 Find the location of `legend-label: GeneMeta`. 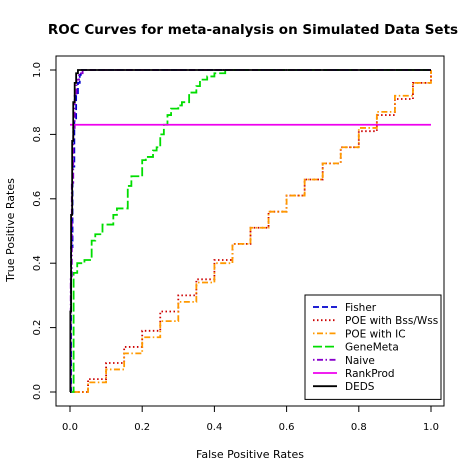

legend-label: GeneMeta is located at coordinates (372, 348).